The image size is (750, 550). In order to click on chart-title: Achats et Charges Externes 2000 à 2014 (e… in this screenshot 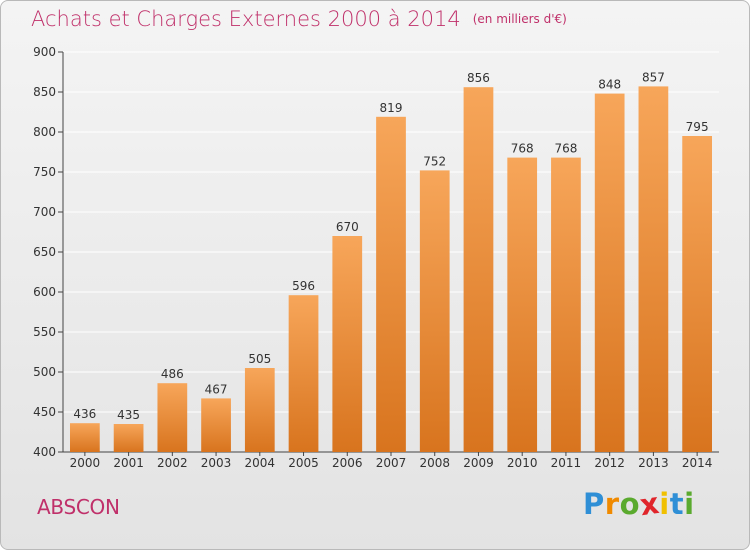, I will do `click(299, 19)`.